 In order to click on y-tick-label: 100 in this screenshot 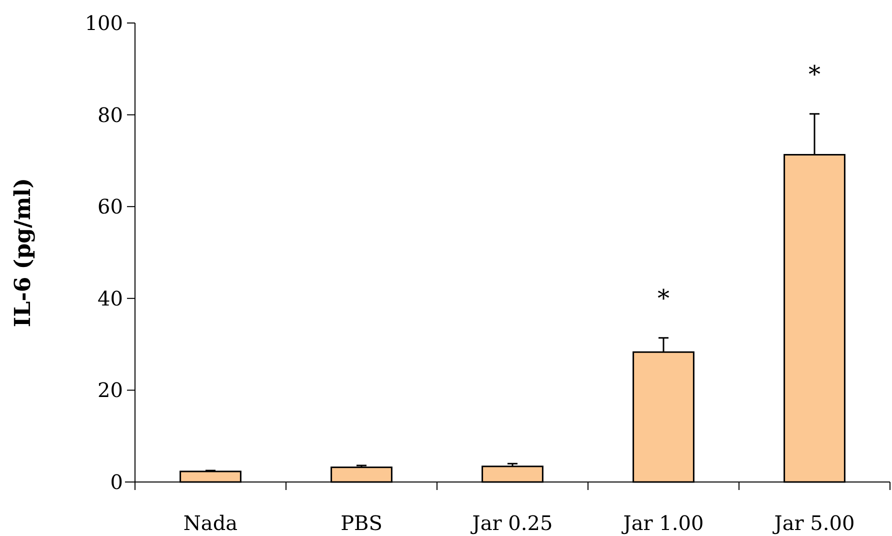, I will do `click(103, 23)`.